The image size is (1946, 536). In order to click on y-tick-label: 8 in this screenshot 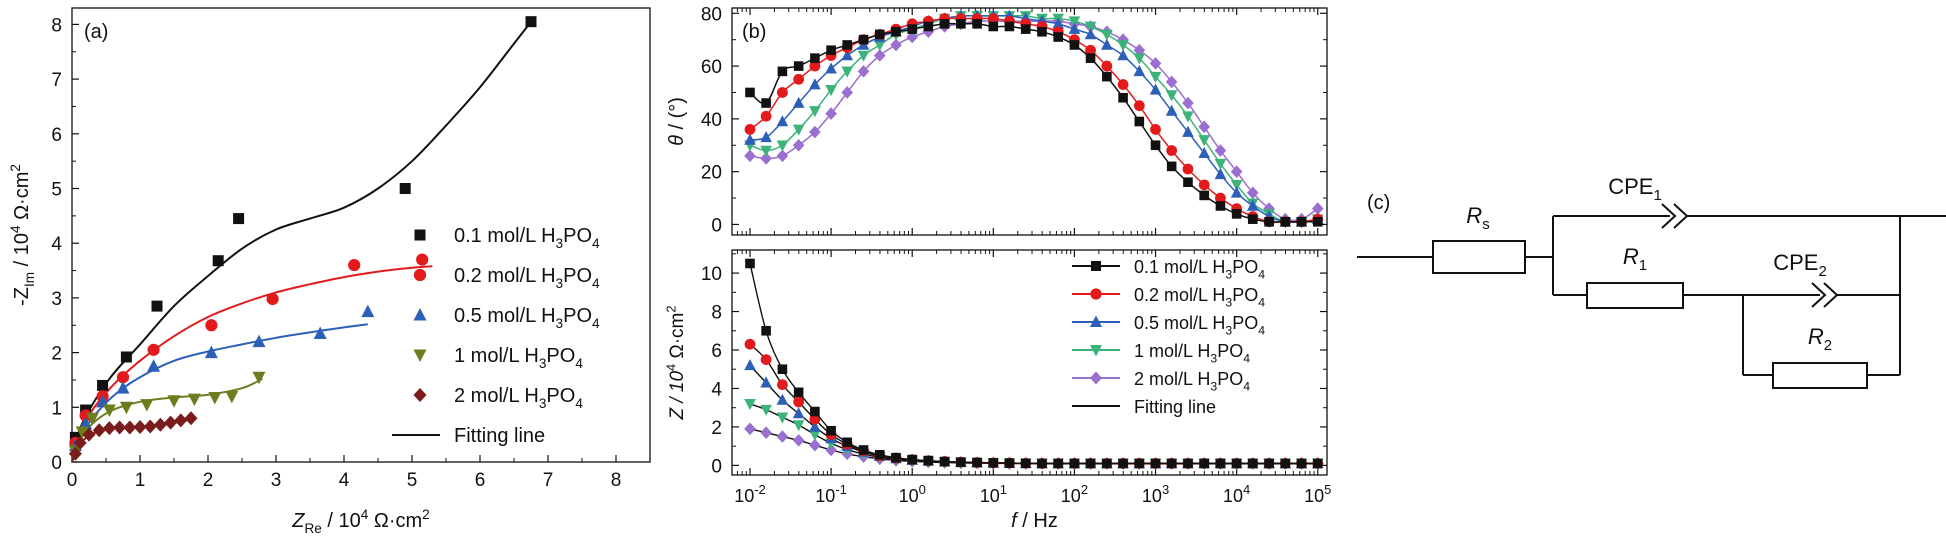, I will do `click(56, 25)`.